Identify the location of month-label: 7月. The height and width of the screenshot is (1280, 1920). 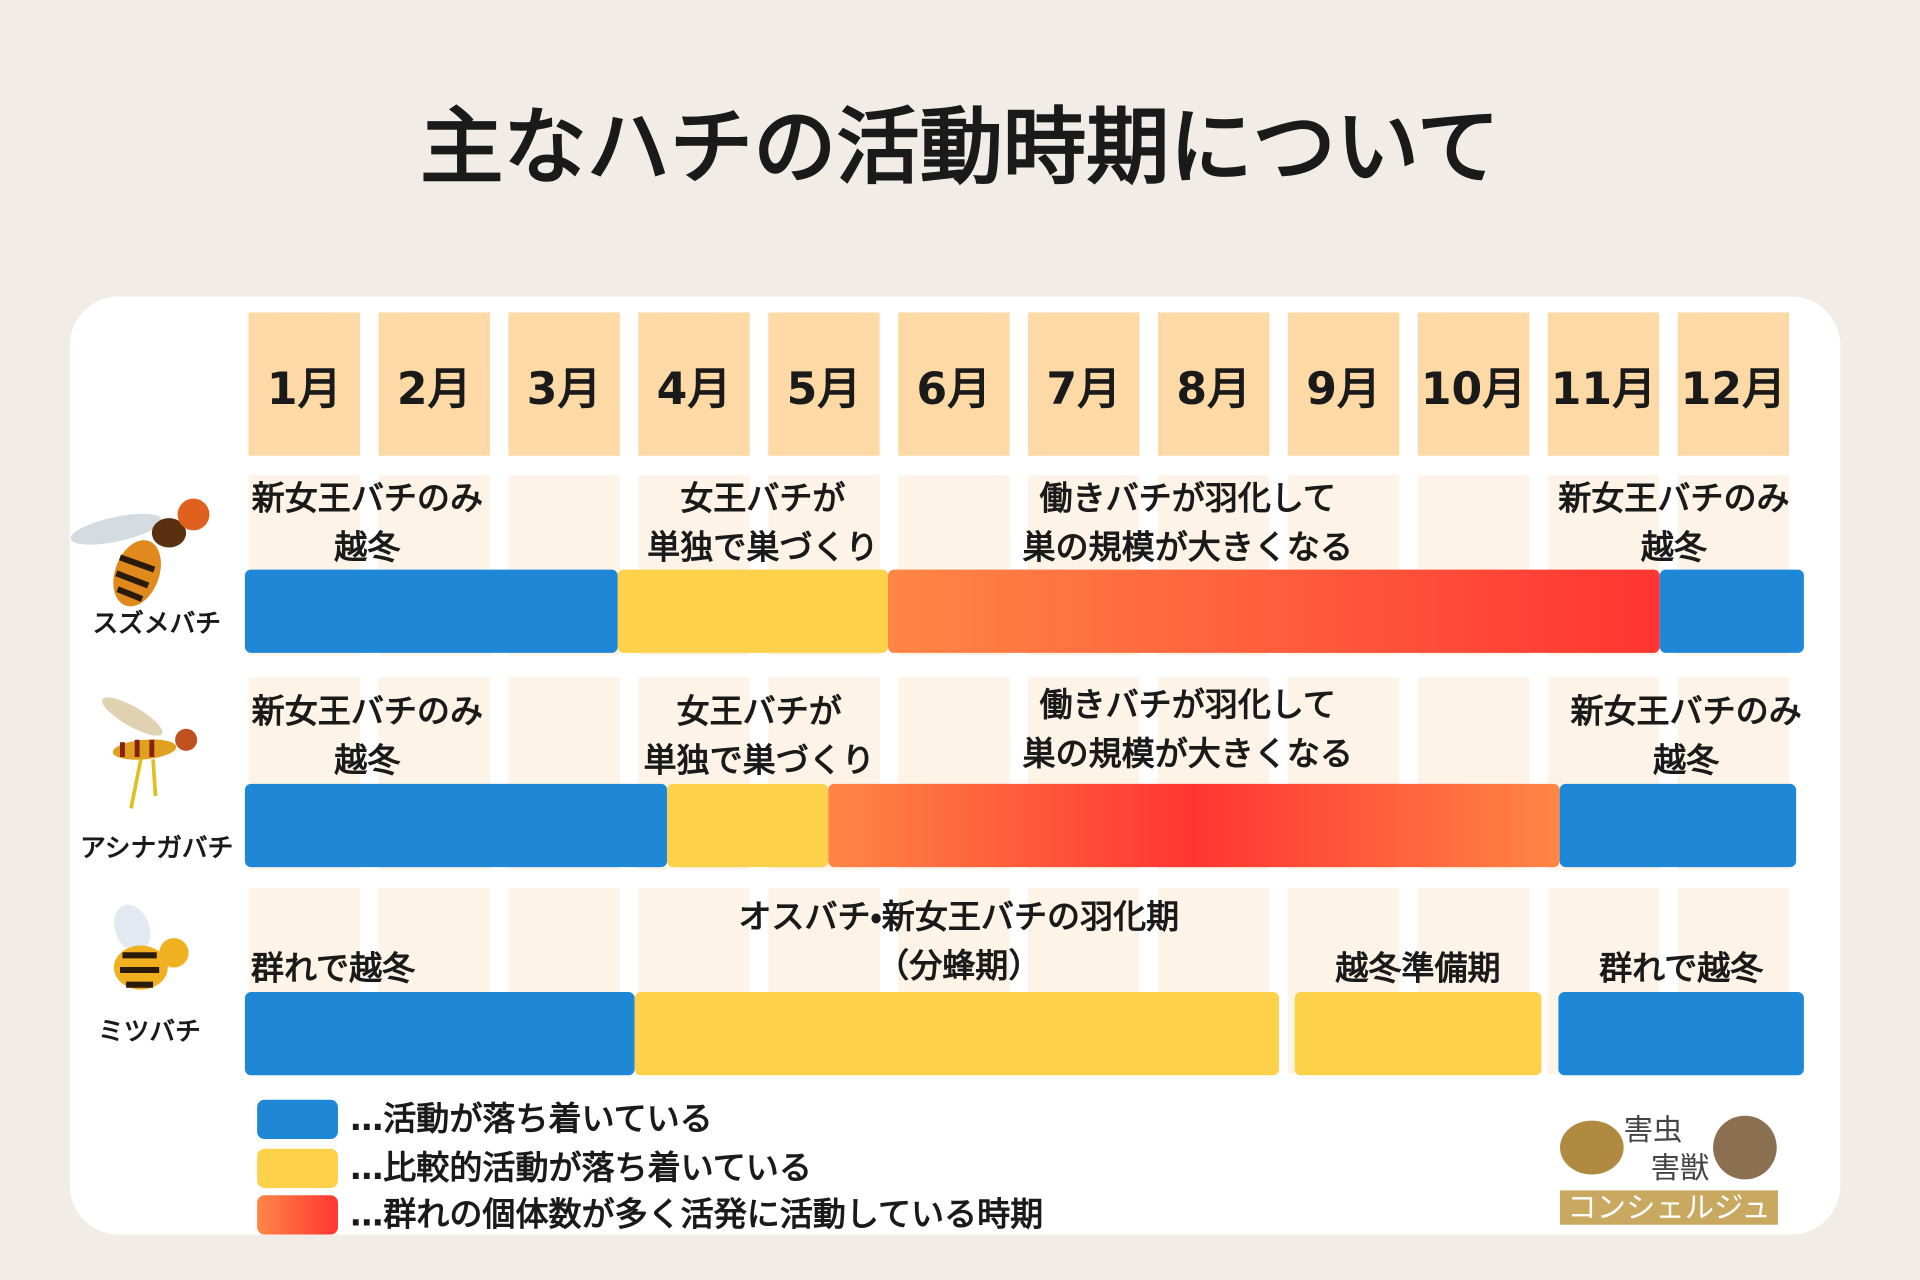
(1083, 389).